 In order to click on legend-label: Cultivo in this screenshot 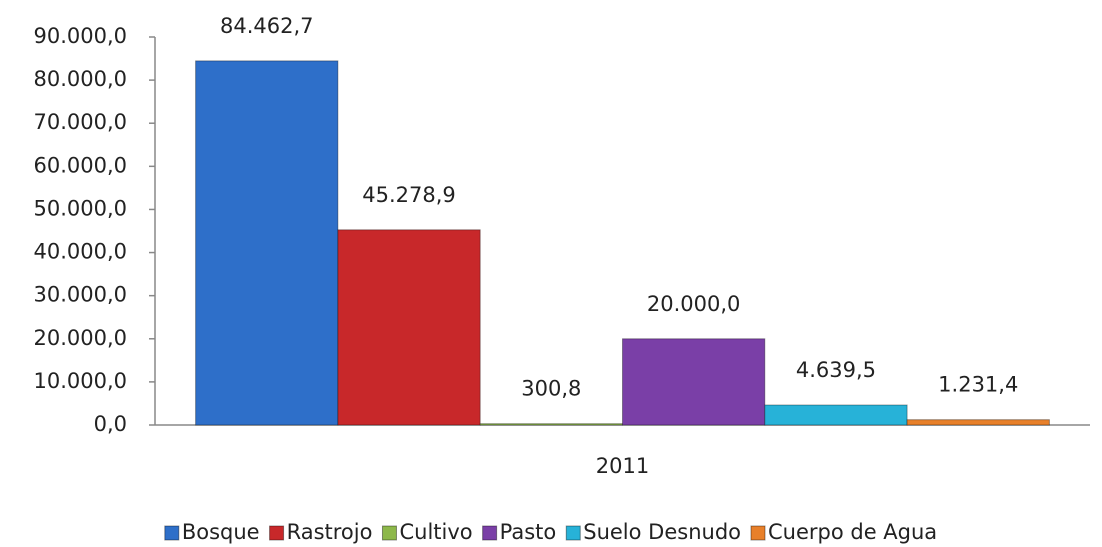, I will do `click(435, 532)`.